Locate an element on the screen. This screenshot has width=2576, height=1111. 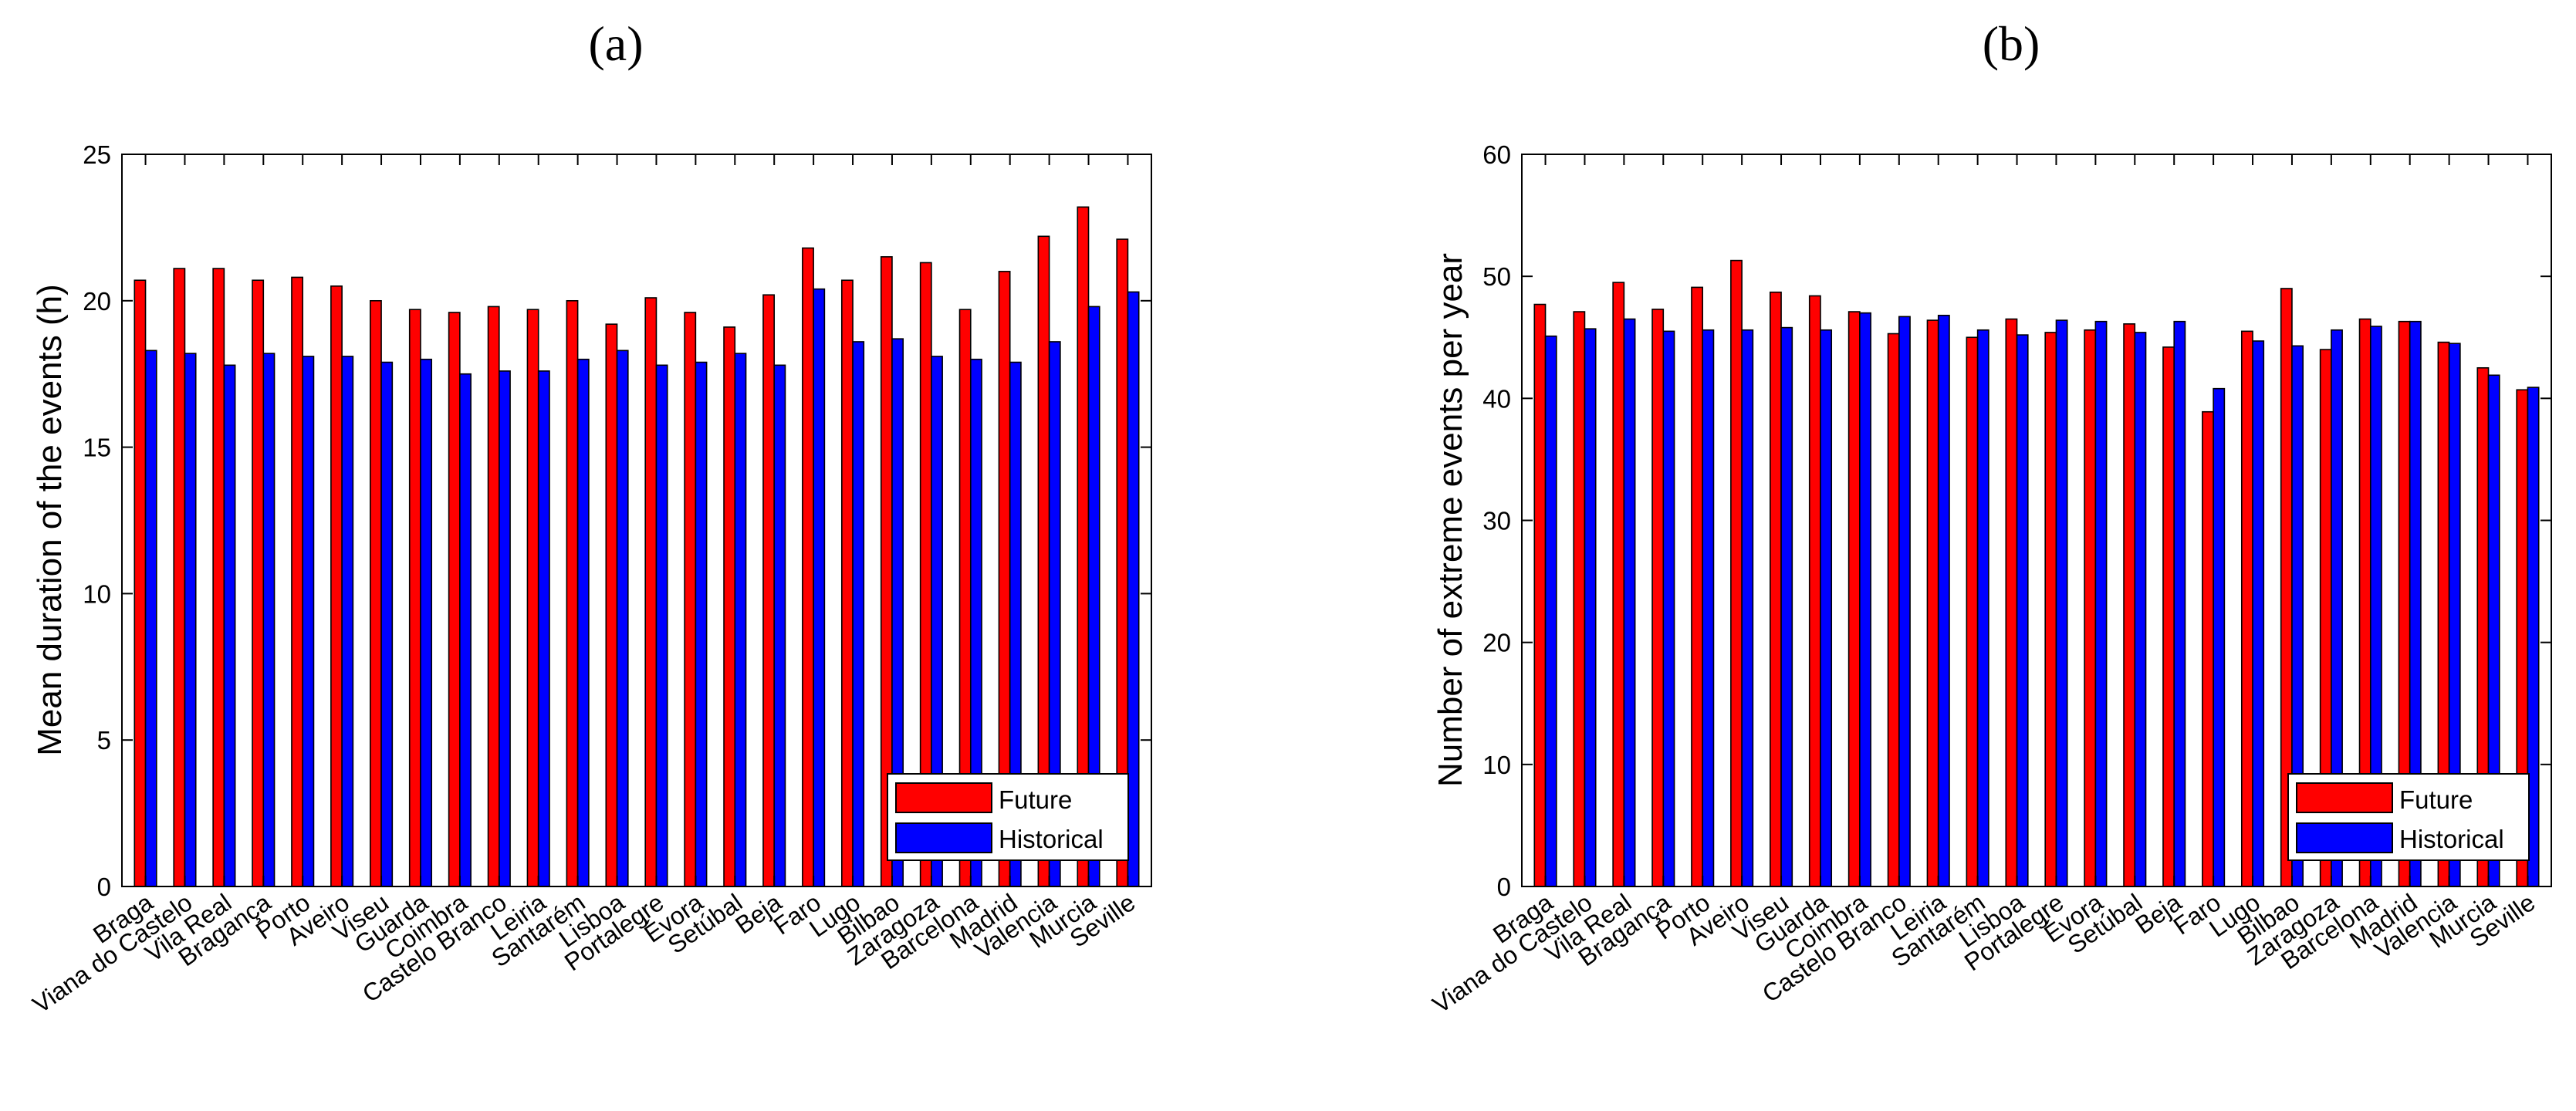
bar-historical-porto-b is located at coordinates (1708, 608).